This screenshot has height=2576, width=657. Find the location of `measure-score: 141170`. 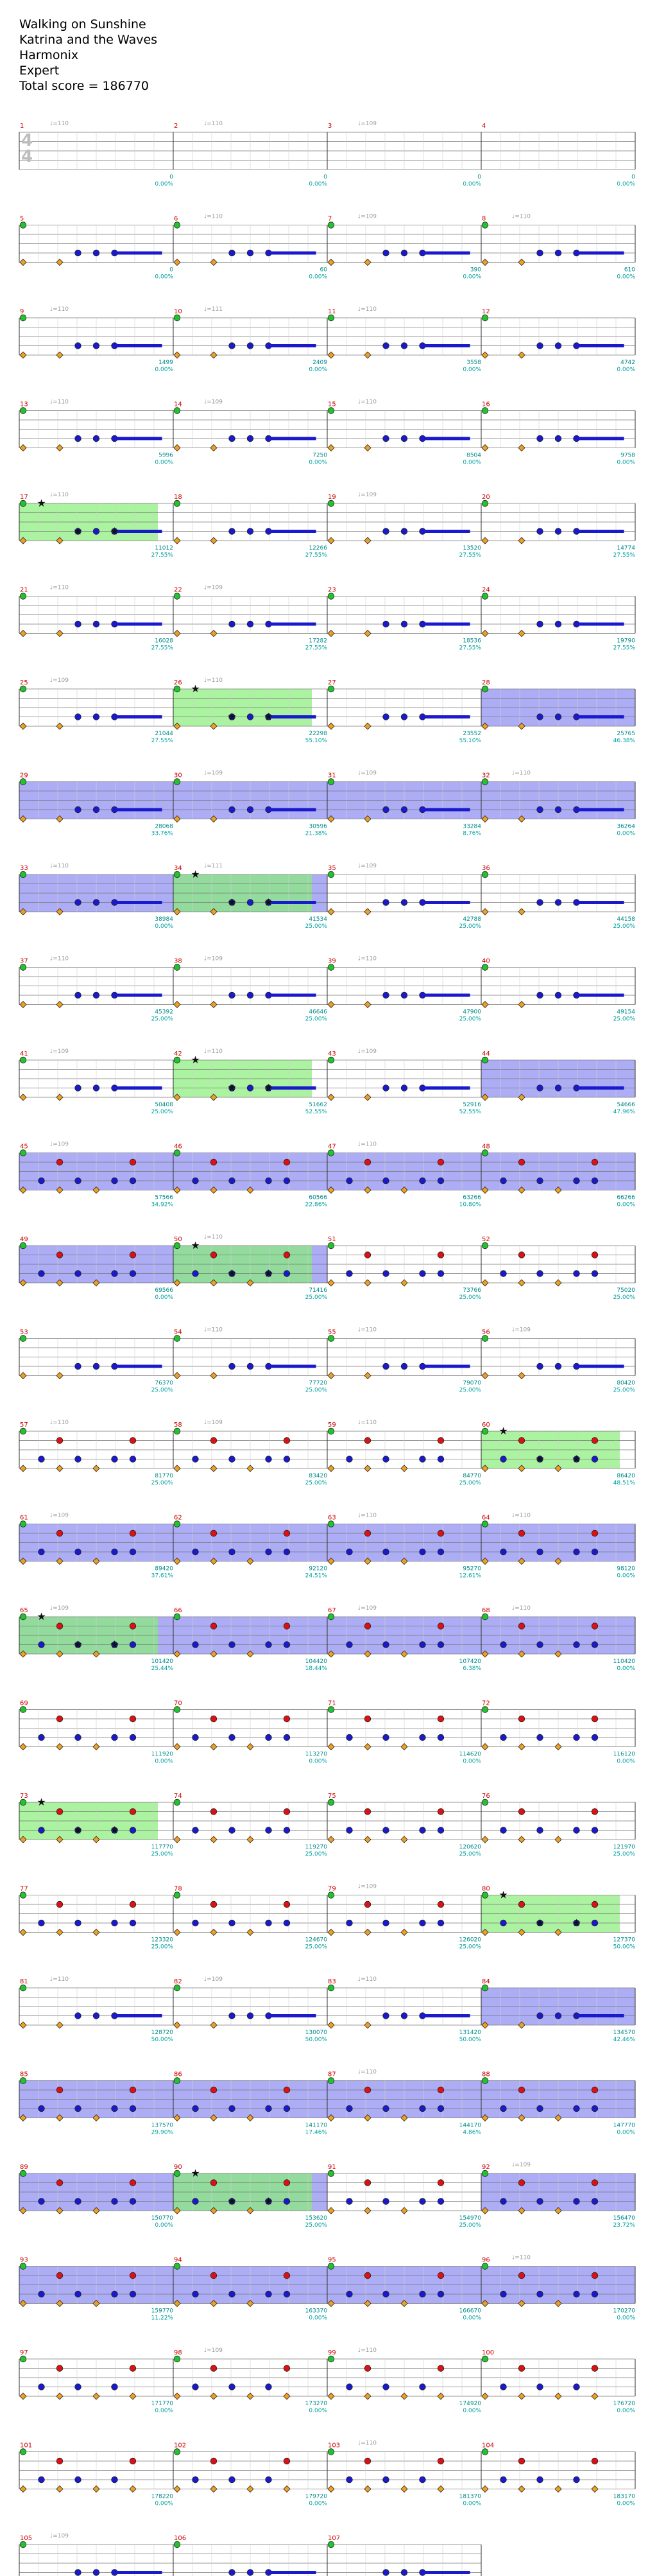

measure-score: 141170 is located at coordinates (316, 2126).